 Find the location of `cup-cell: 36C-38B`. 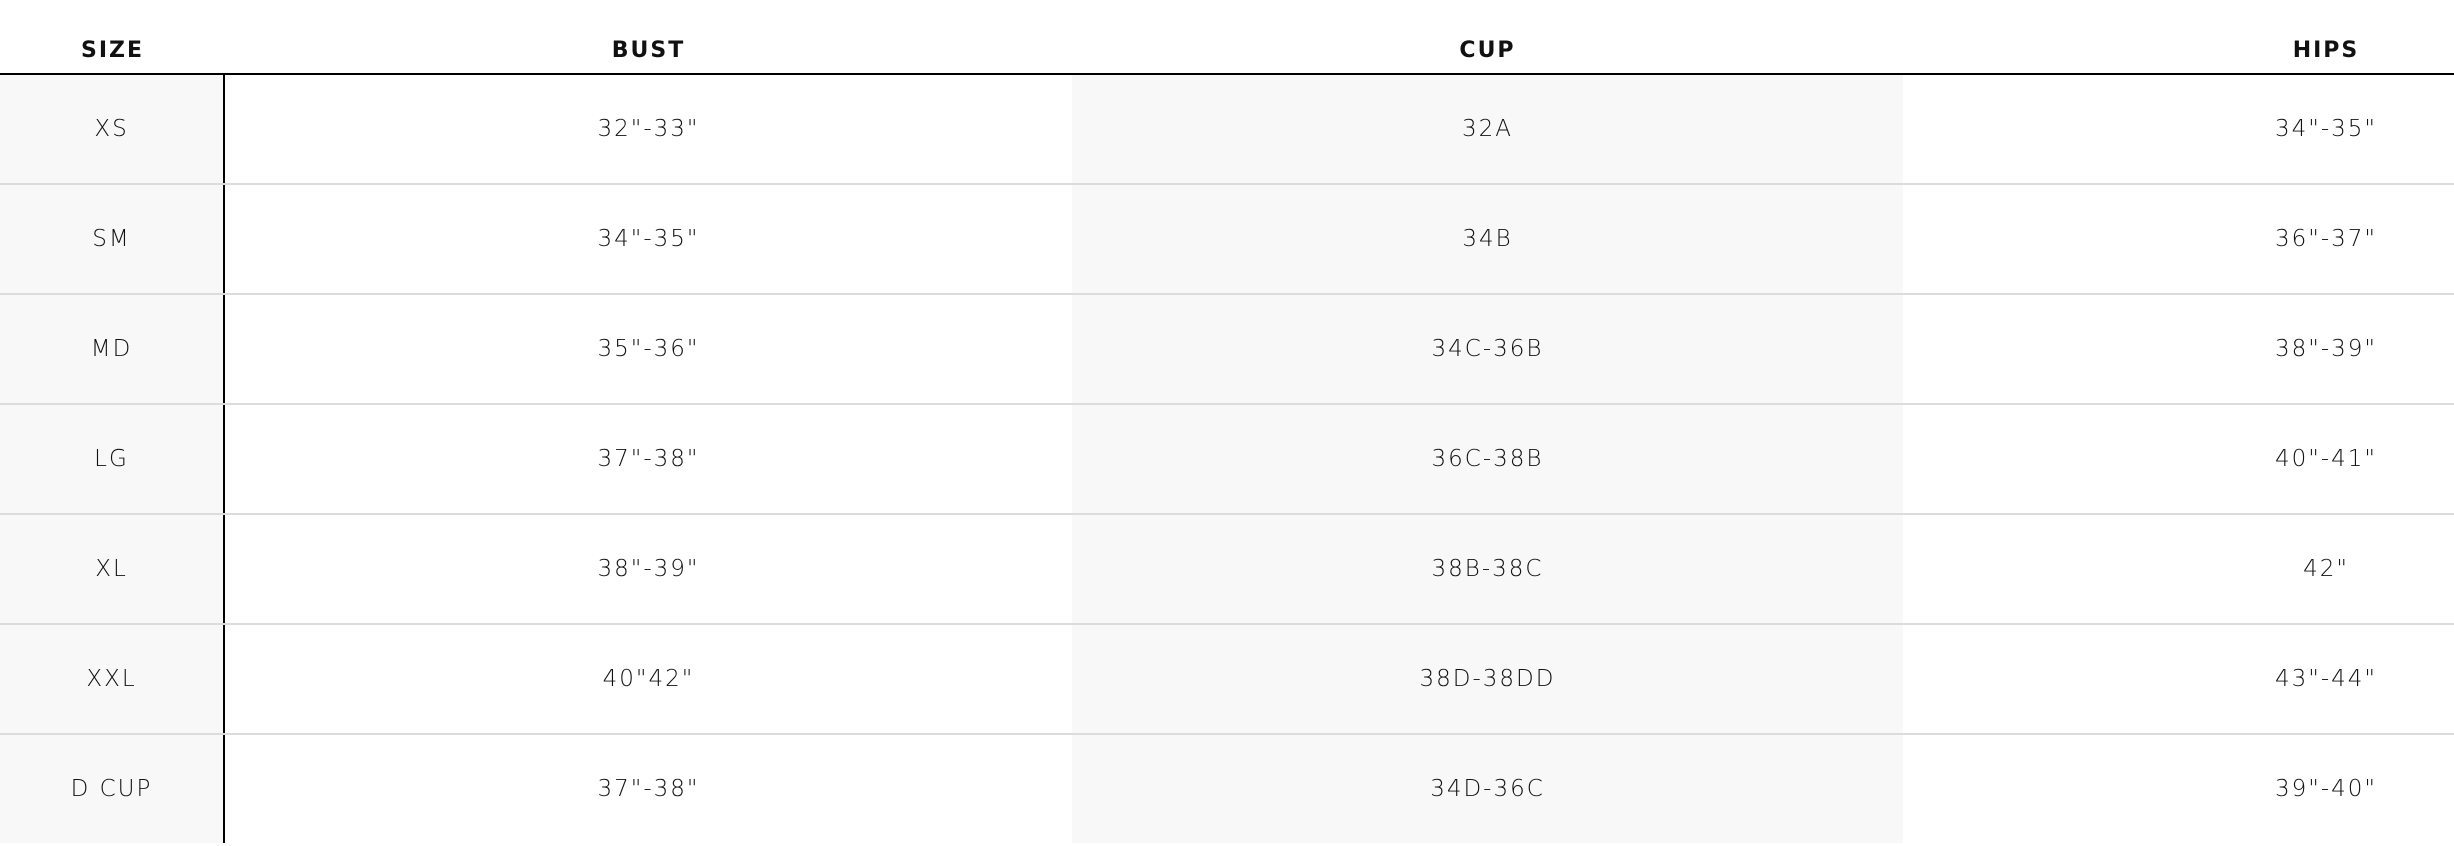

cup-cell: 36C-38B is located at coordinates (1487, 459).